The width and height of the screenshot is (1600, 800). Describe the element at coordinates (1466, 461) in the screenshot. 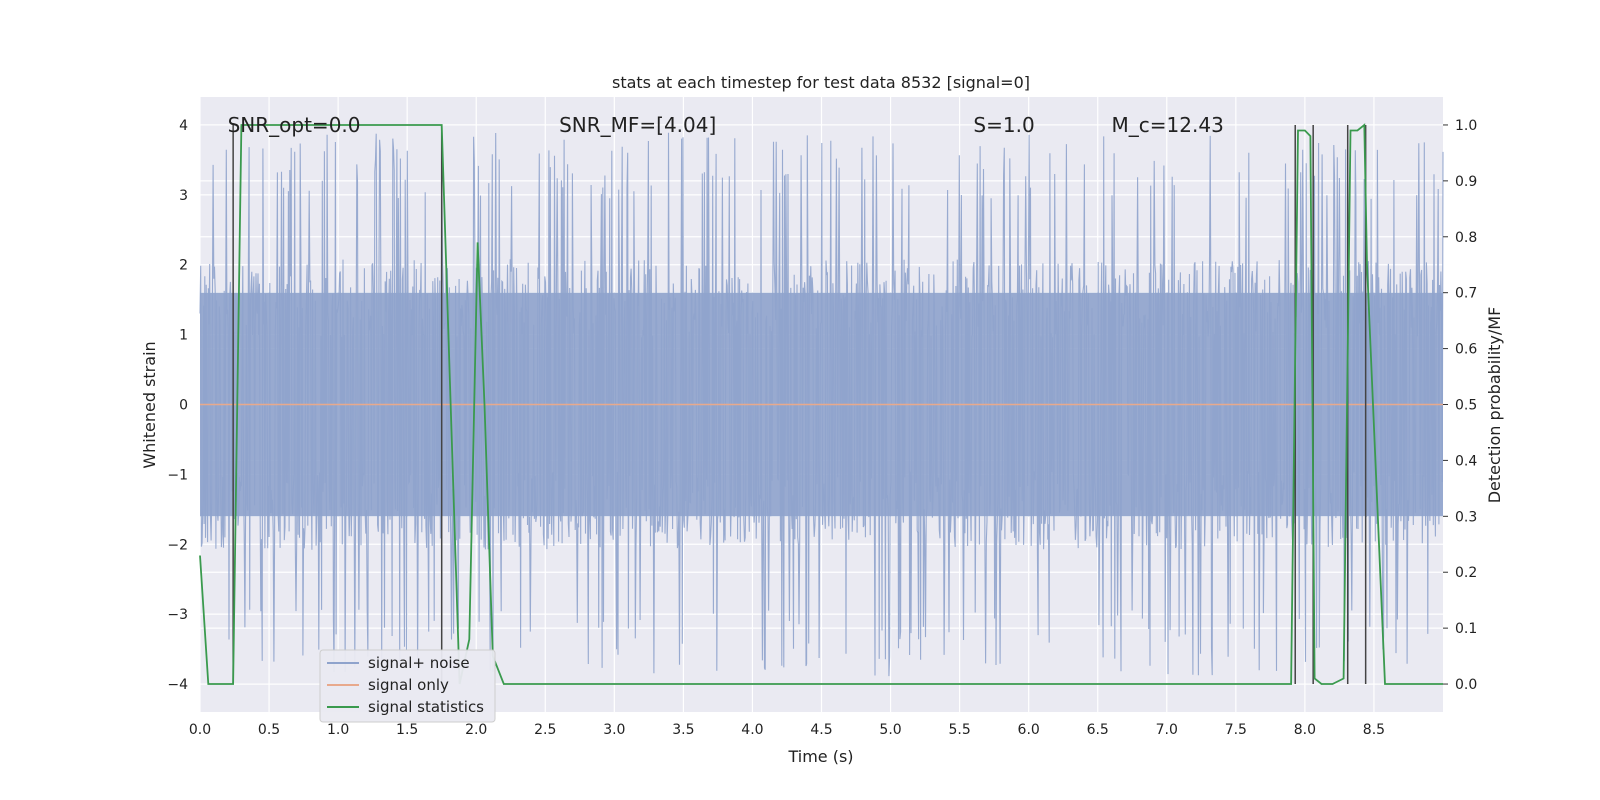

I see `y-right-tick-label-4: 0.4` at that location.